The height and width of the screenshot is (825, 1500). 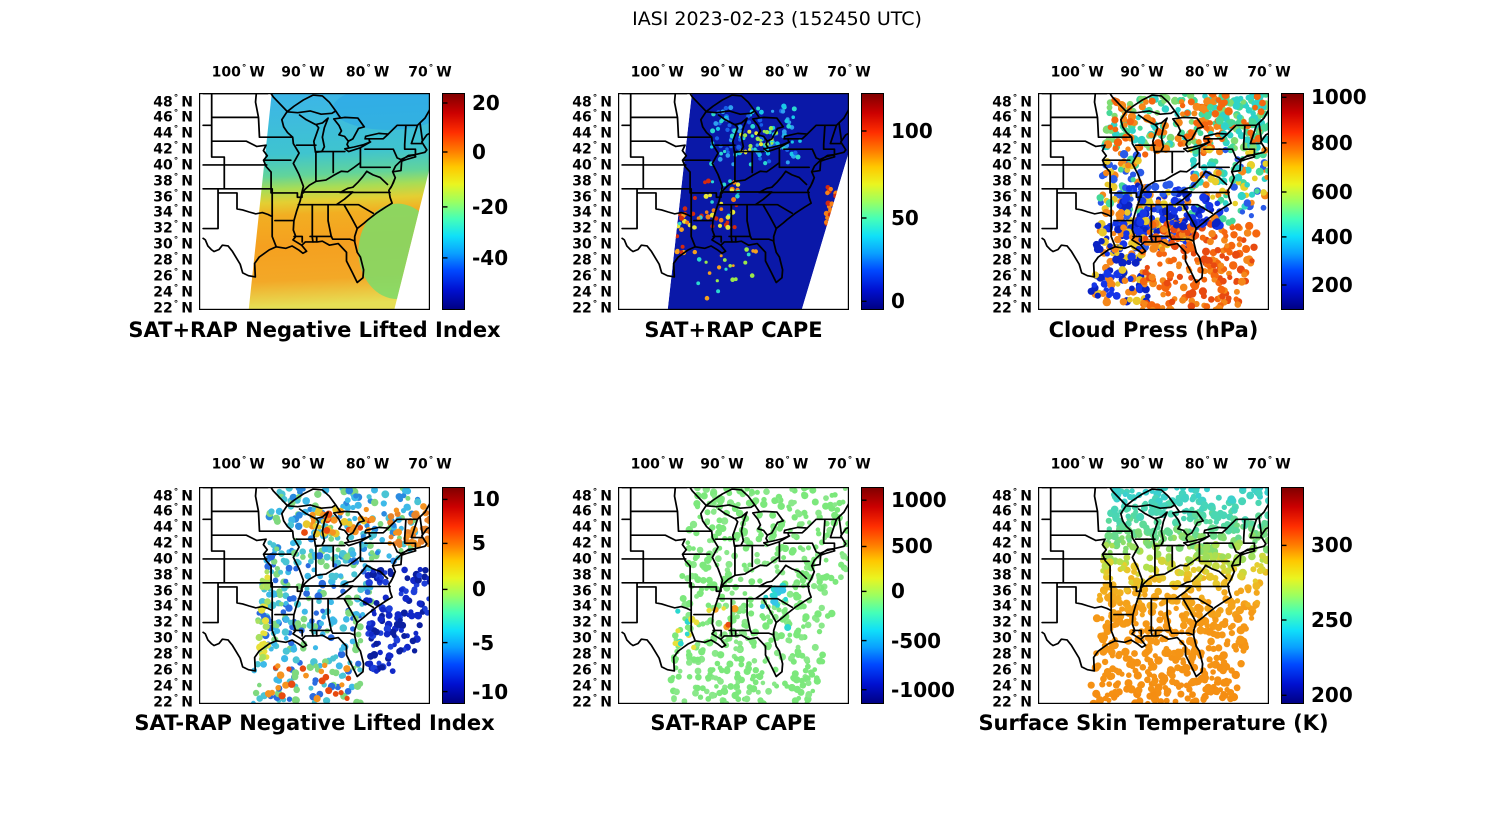 I want to click on colorbar-tick-label: -40, so click(x=490, y=257).